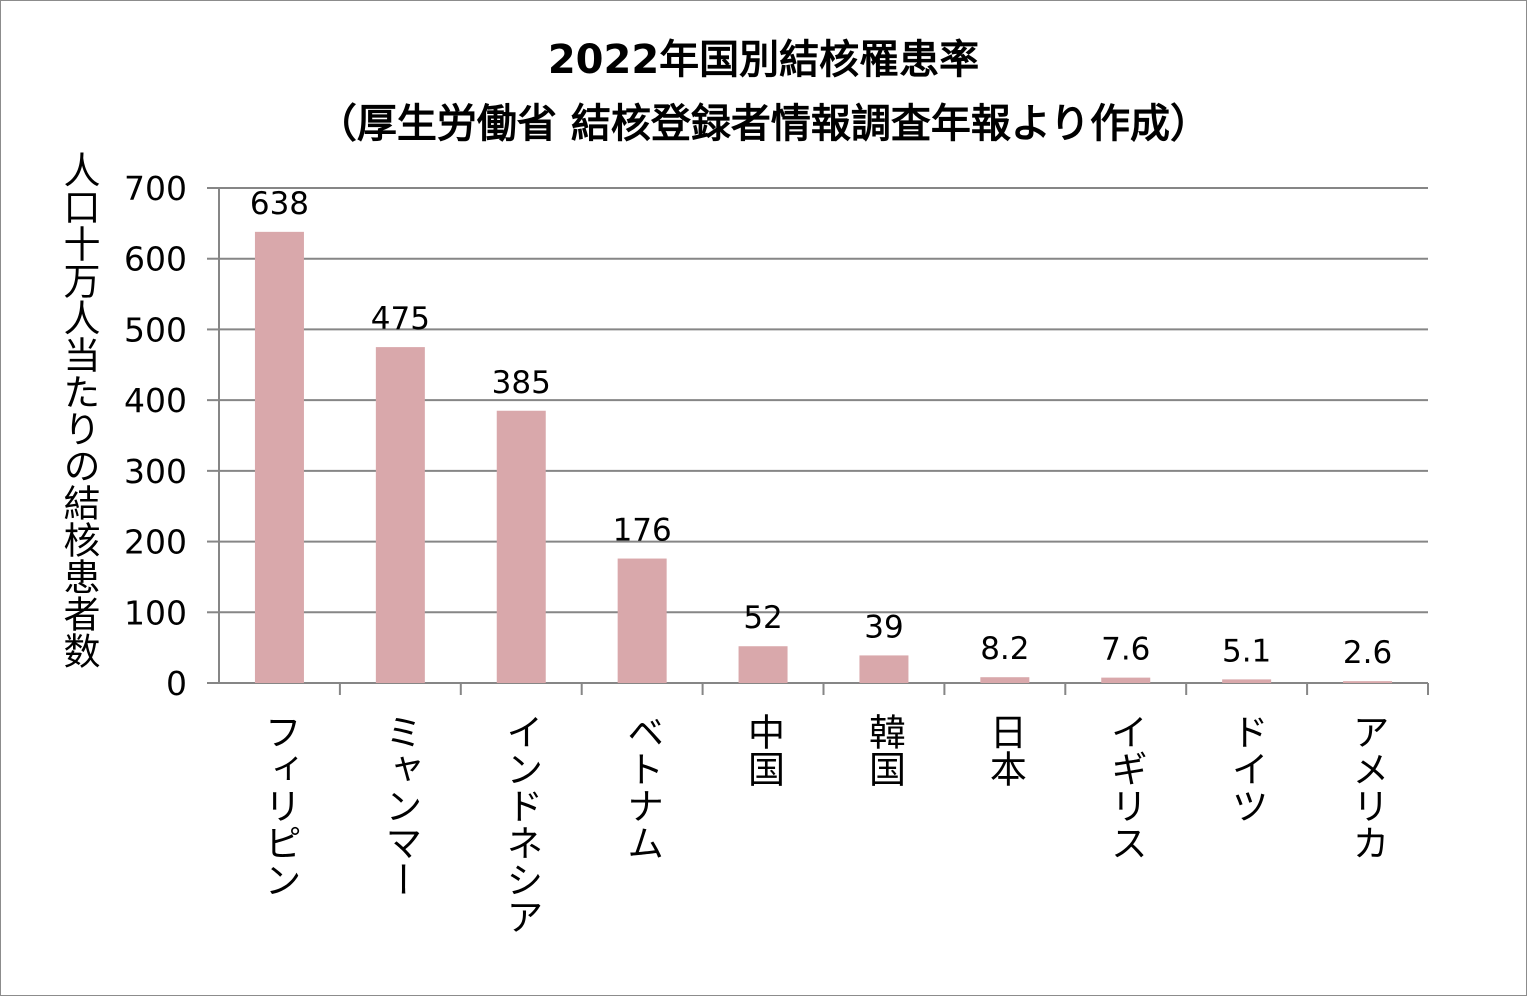 The image size is (1527, 996). What do you see at coordinates (763, 60) in the screenshot?
I see `chart-title: 2022年国別結核罹患率` at bounding box center [763, 60].